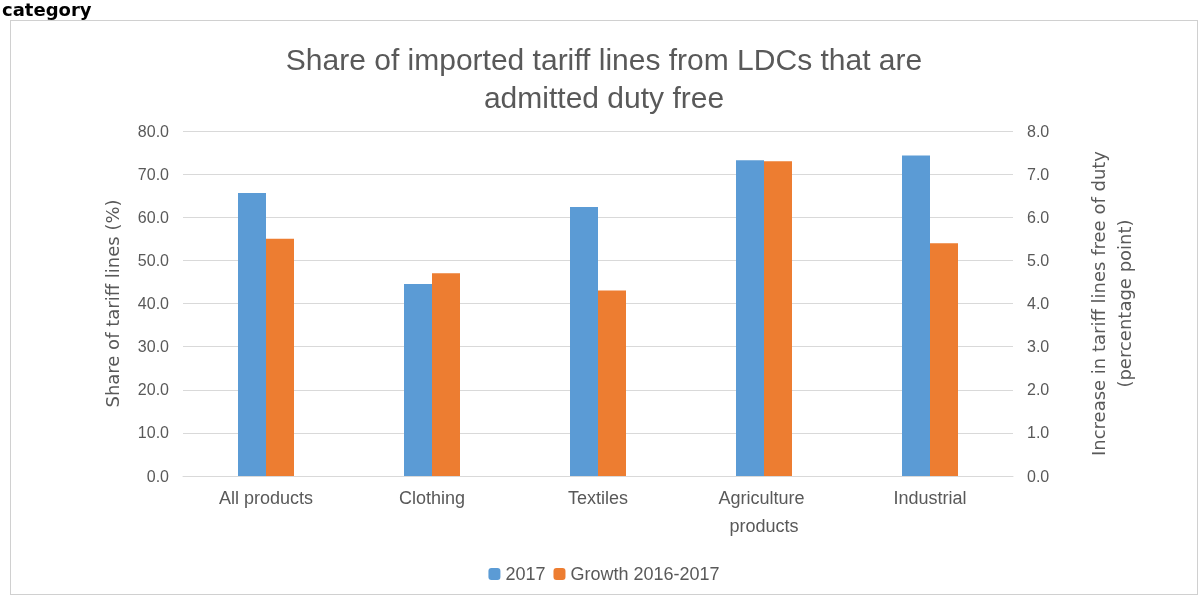 The height and width of the screenshot is (596, 1200). I want to click on chart-title: Share of imported tariff lines from LDCs that are admitted duty free, so click(604, 78).